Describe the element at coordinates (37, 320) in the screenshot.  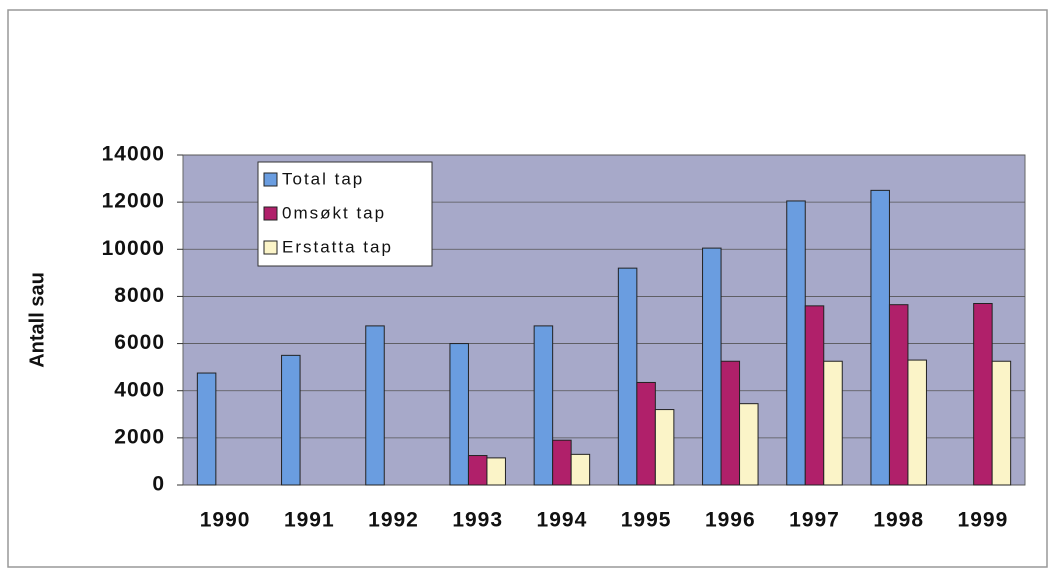
I see `y-axis-label: Antall sau` at that location.